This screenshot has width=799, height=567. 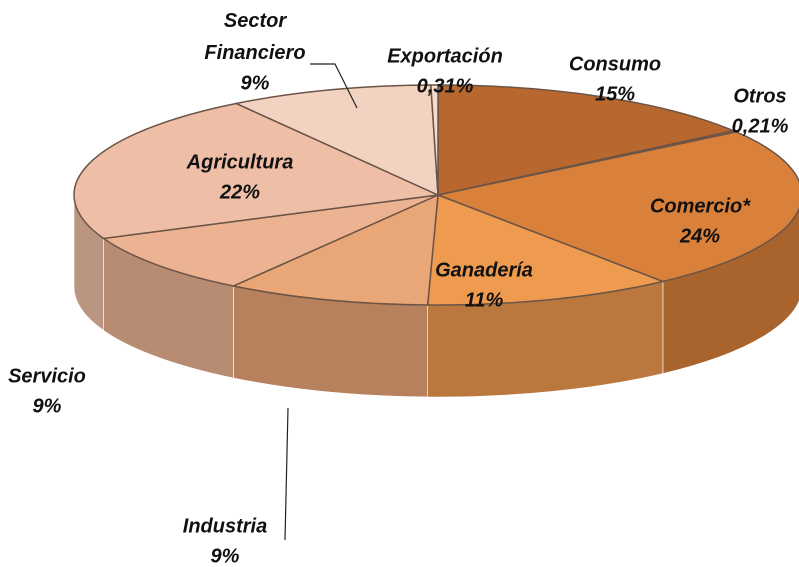 What do you see at coordinates (47, 376) in the screenshot?
I see `category-label: Servicio` at bounding box center [47, 376].